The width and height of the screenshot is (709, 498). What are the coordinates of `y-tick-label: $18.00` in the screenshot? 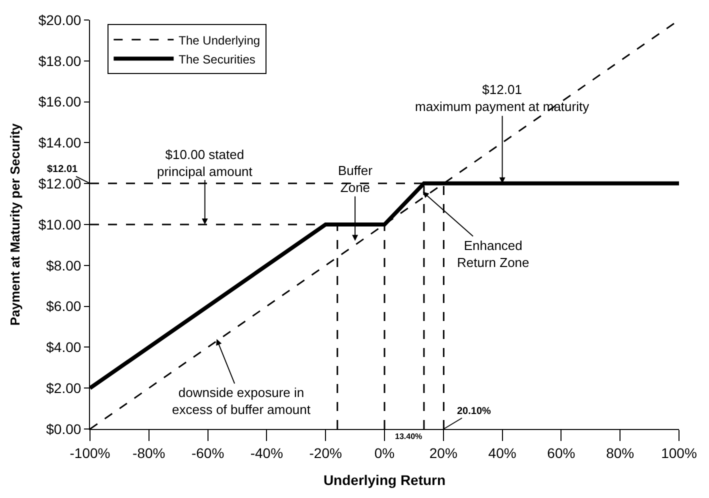 It's located at (60, 60).